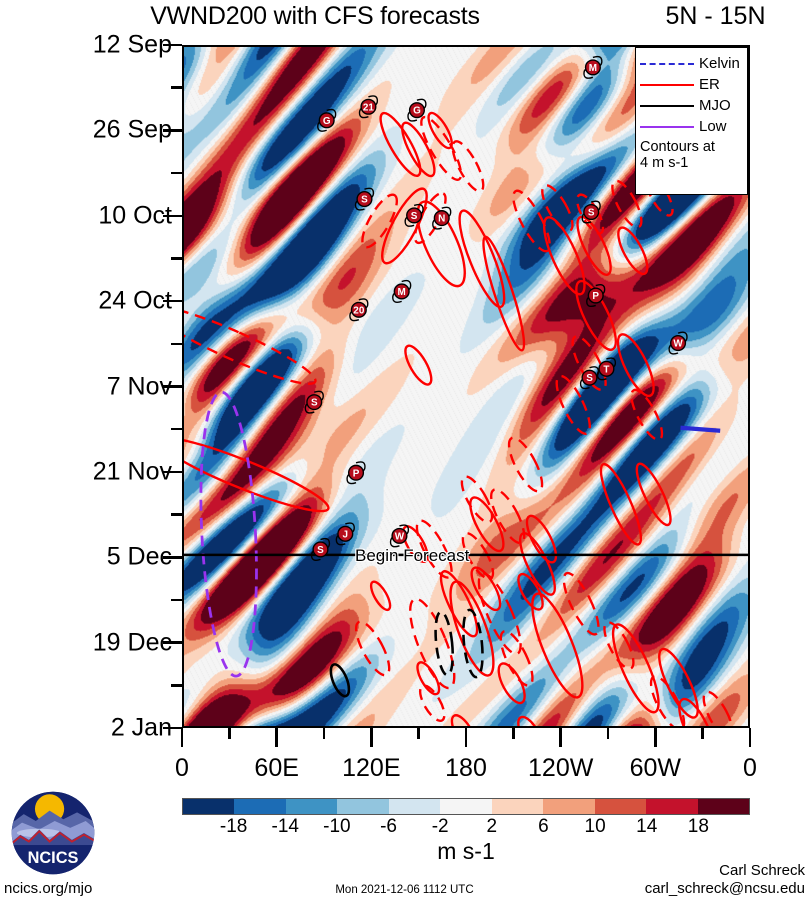  Describe the element at coordinates (359, 310) in the screenshot. I see `storm-marker: 20` at that location.